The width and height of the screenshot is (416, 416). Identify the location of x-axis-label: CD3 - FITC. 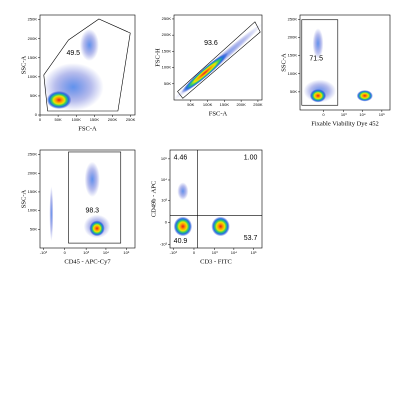
(216, 261).